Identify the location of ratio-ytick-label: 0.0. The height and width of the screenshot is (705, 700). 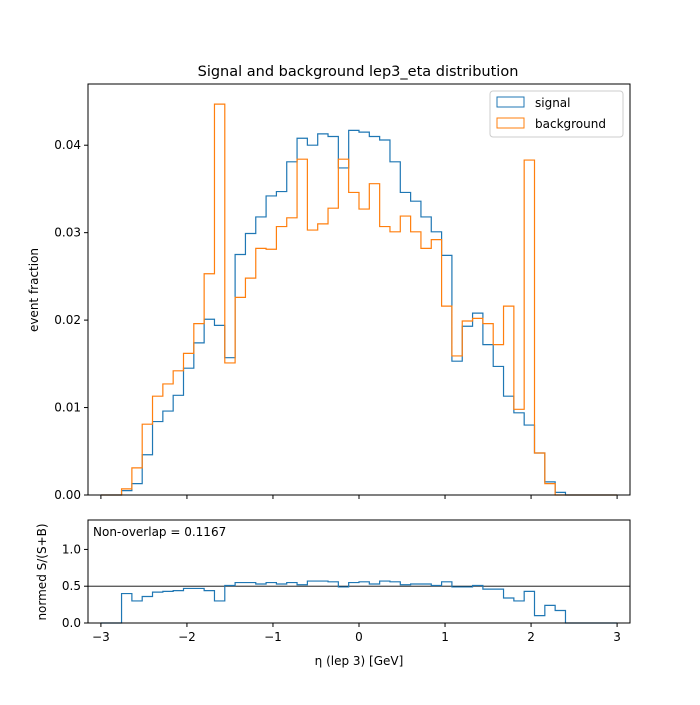
(71, 623).